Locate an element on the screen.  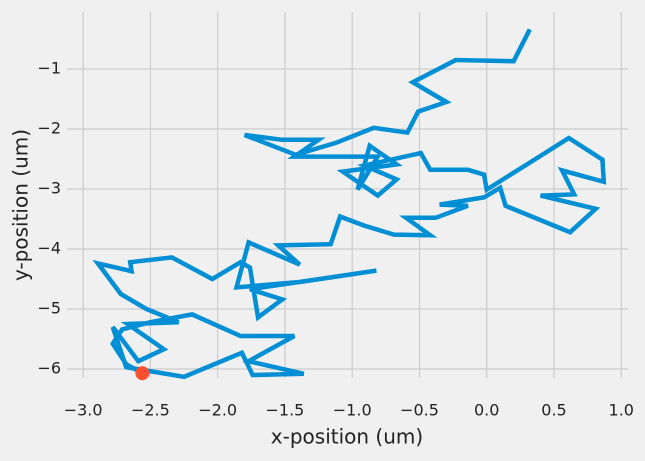
y-tick-label: −5 is located at coordinates (49, 308).